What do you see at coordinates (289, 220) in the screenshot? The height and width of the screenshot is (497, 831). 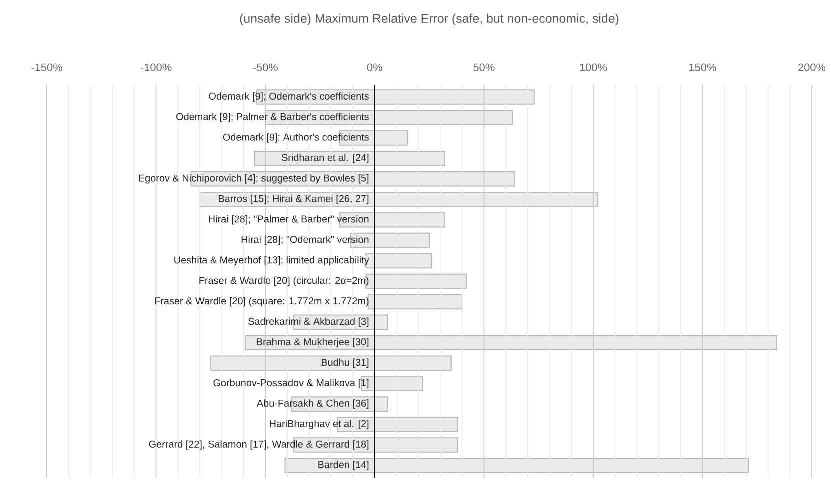 I see `y-tick-label: Hirai [28]; "Palmer & Barber" version` at bounding box center [289, 220].